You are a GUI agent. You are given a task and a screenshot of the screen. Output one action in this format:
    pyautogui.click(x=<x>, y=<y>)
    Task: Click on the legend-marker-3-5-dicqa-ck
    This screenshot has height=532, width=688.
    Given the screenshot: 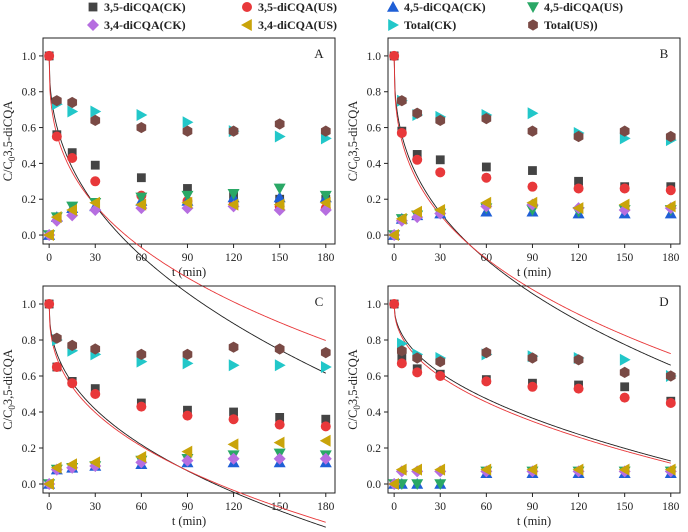 What is the action you would take?
    pyautogui.click(x=93, y=7)
    